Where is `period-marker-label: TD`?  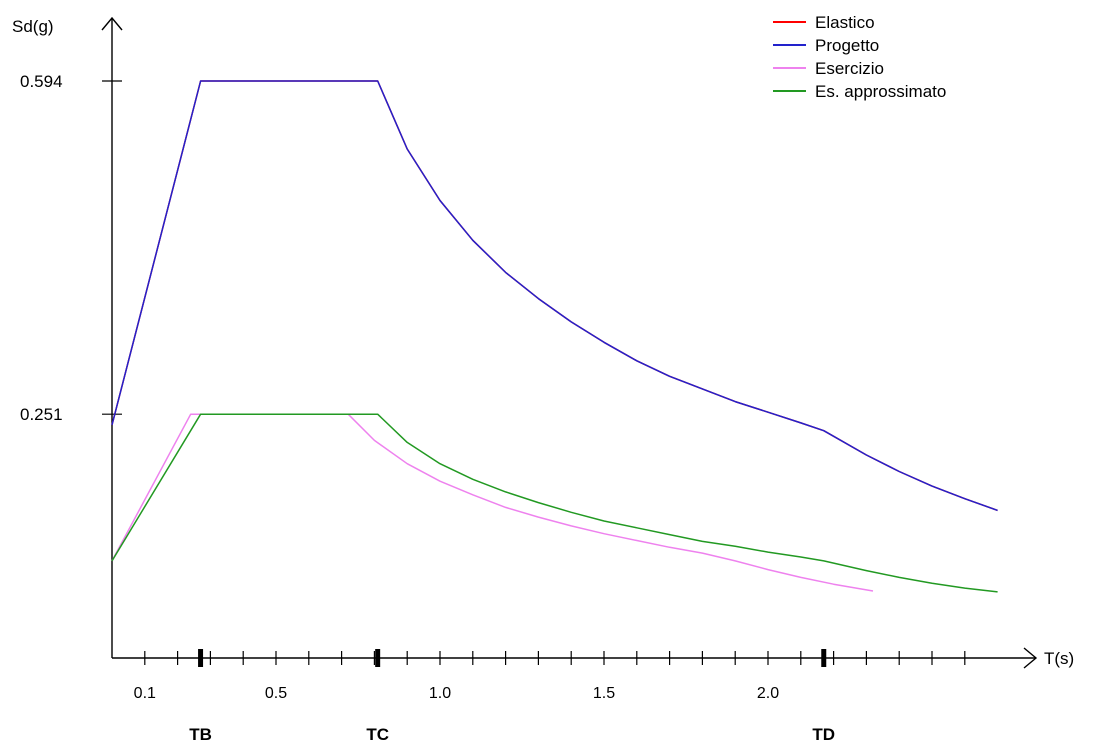 period-marker-label: TD is located at coordinates (823, 734).